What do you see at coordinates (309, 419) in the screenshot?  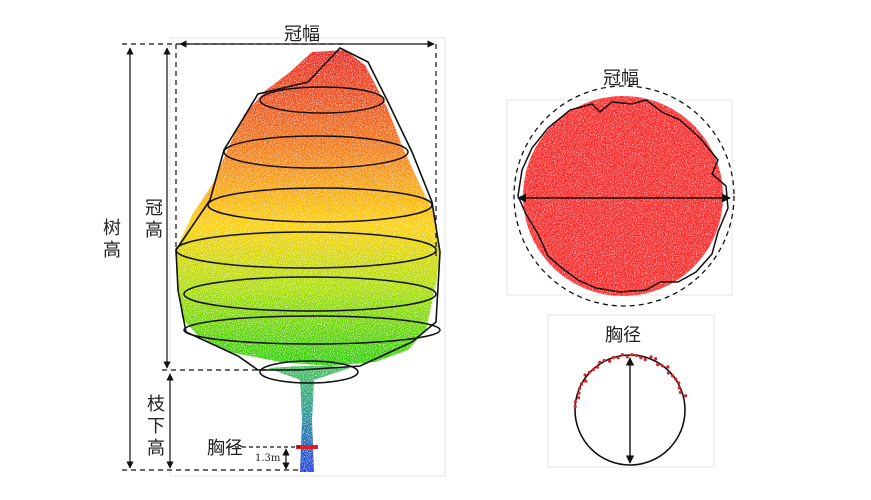 I see `trunk-point-cloud` at bounding box center [309, 419].